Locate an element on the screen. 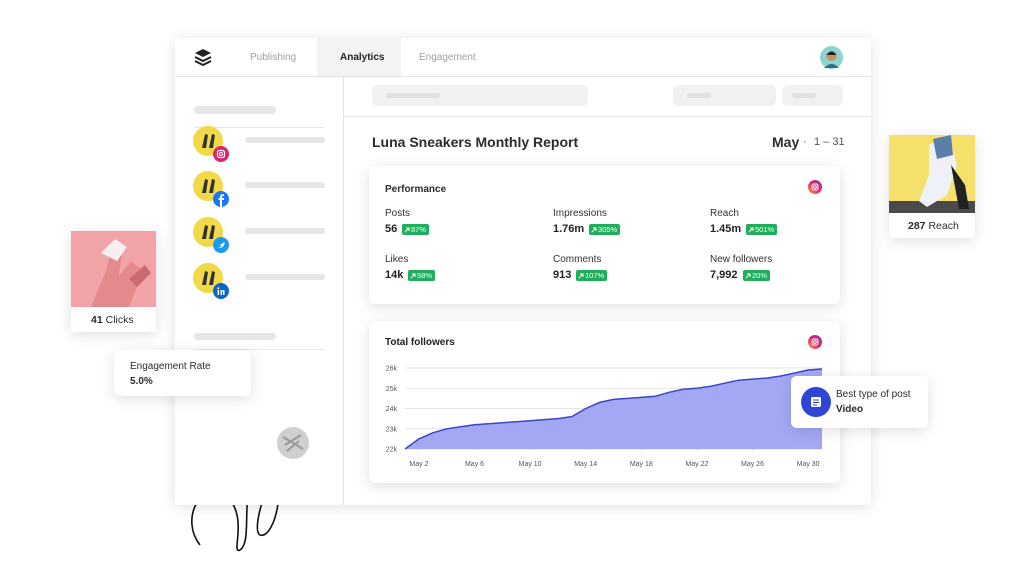 The width and height of the screenshot is (1024, 561). clicks: 41 Clicks is located at coordinates (112, 320).